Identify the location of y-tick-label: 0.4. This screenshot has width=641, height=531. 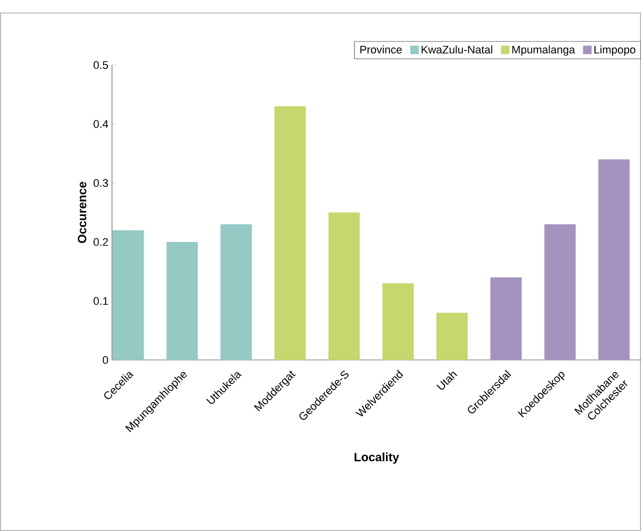
(101, 124).